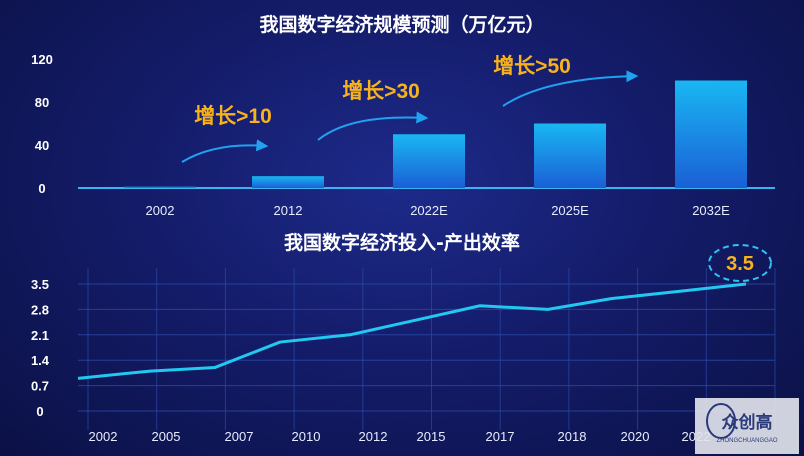  What do you see at coordinates (747, 422) in the screenshot?
I see `watermark-text: 众创高` at bounding box center [747, 422].